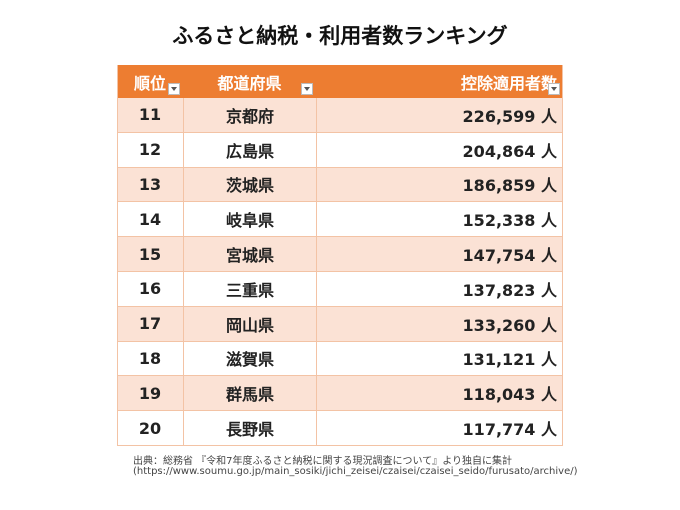  What do you see at coordinates (439, 254) in the screenshot?
I see `table-cell: 147,754 人` at bounding box center [439, 254].